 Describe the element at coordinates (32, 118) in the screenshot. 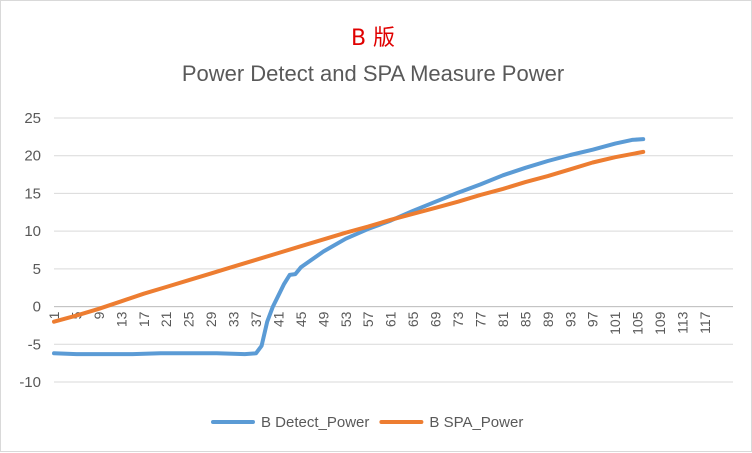

I see `y-tick-label: 25` at that location.